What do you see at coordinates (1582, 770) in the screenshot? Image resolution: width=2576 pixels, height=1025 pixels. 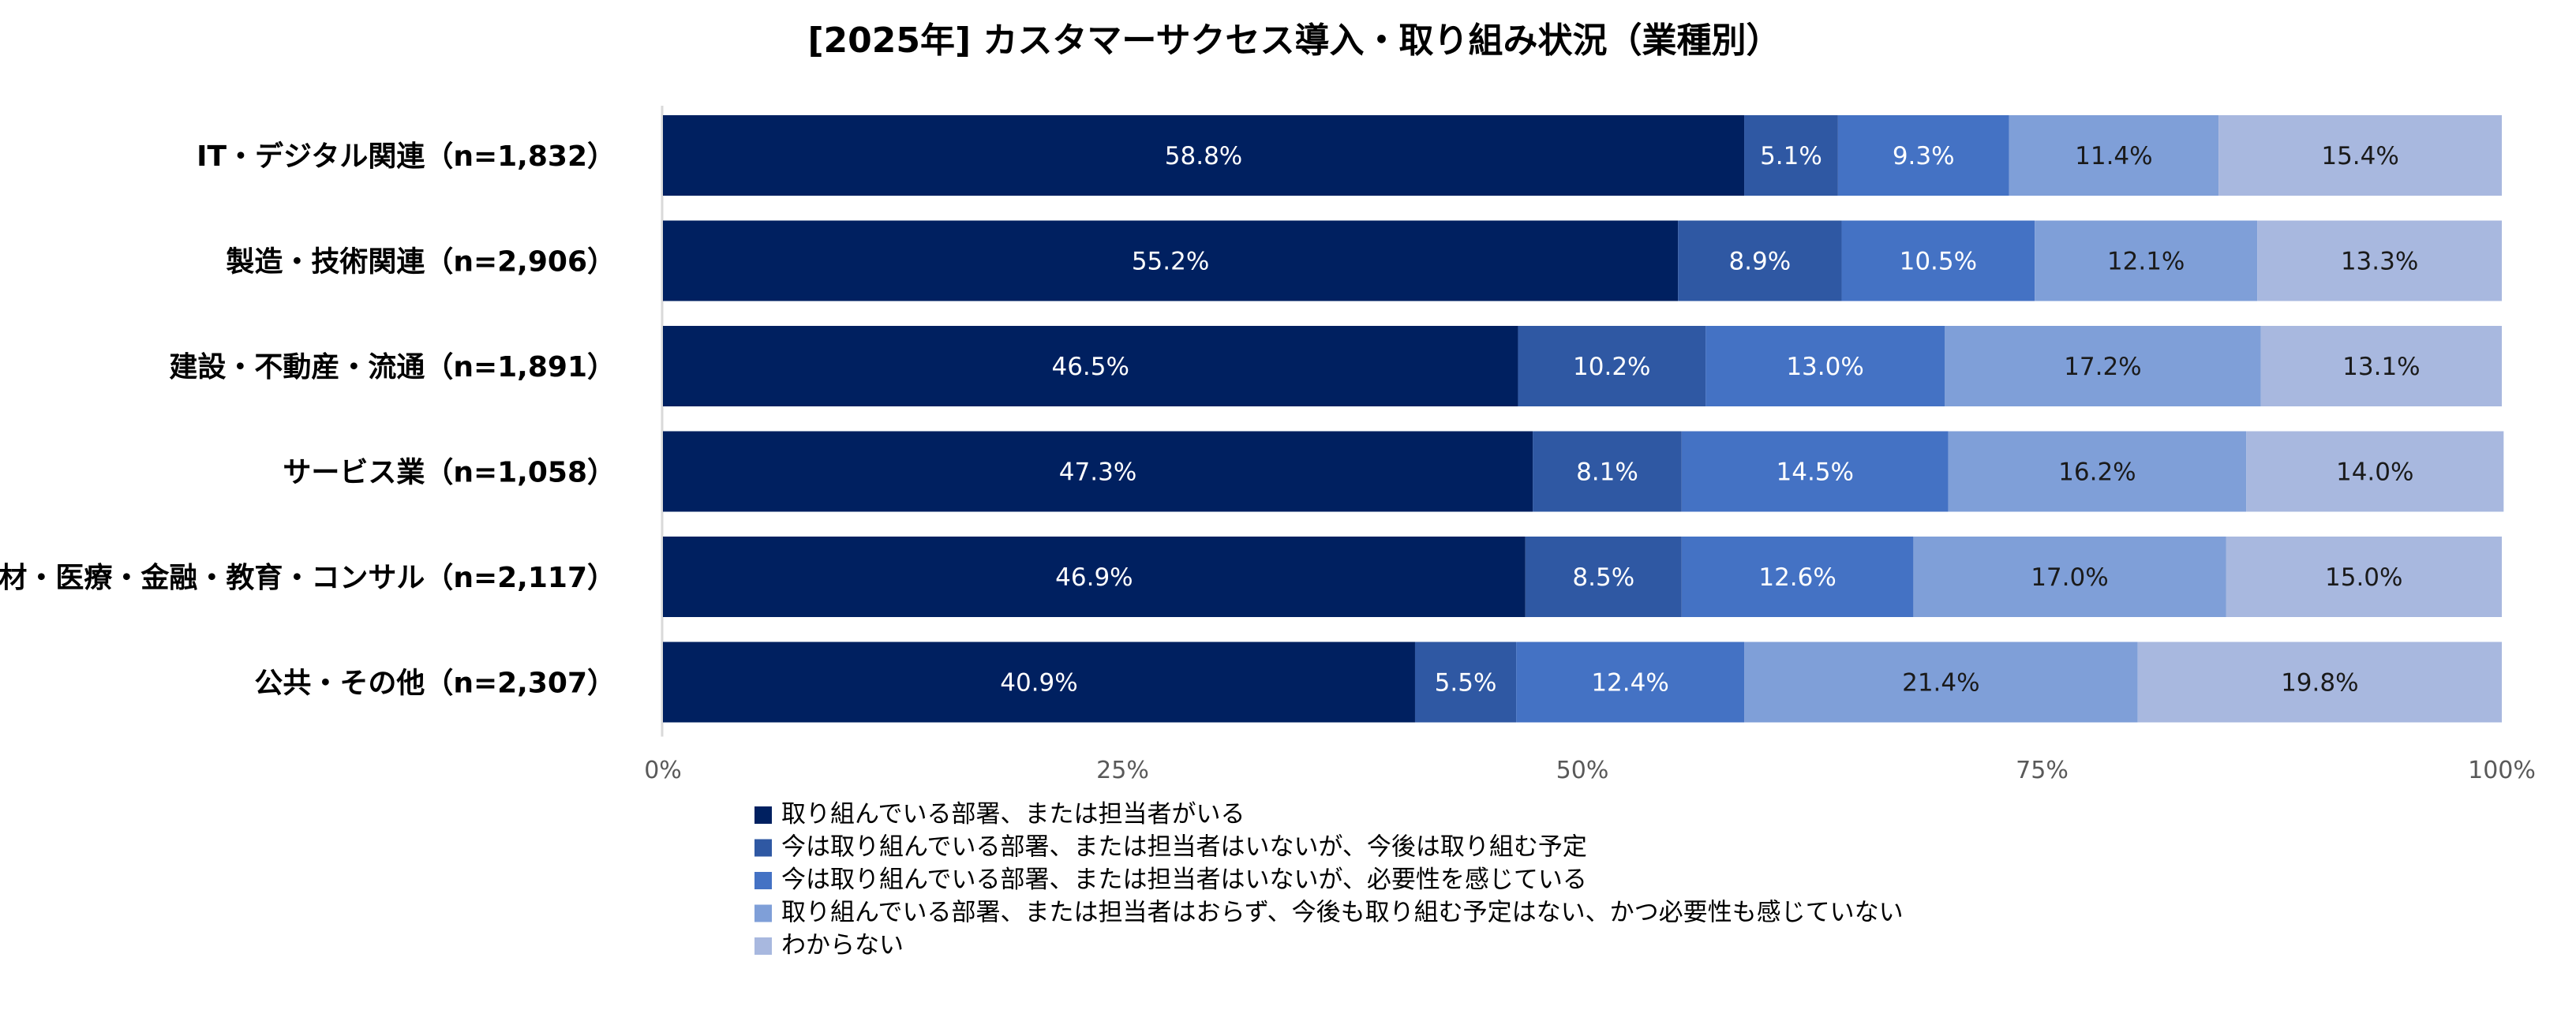 I see `x-tick-label: 50%` at bounding box center [1582, 770].